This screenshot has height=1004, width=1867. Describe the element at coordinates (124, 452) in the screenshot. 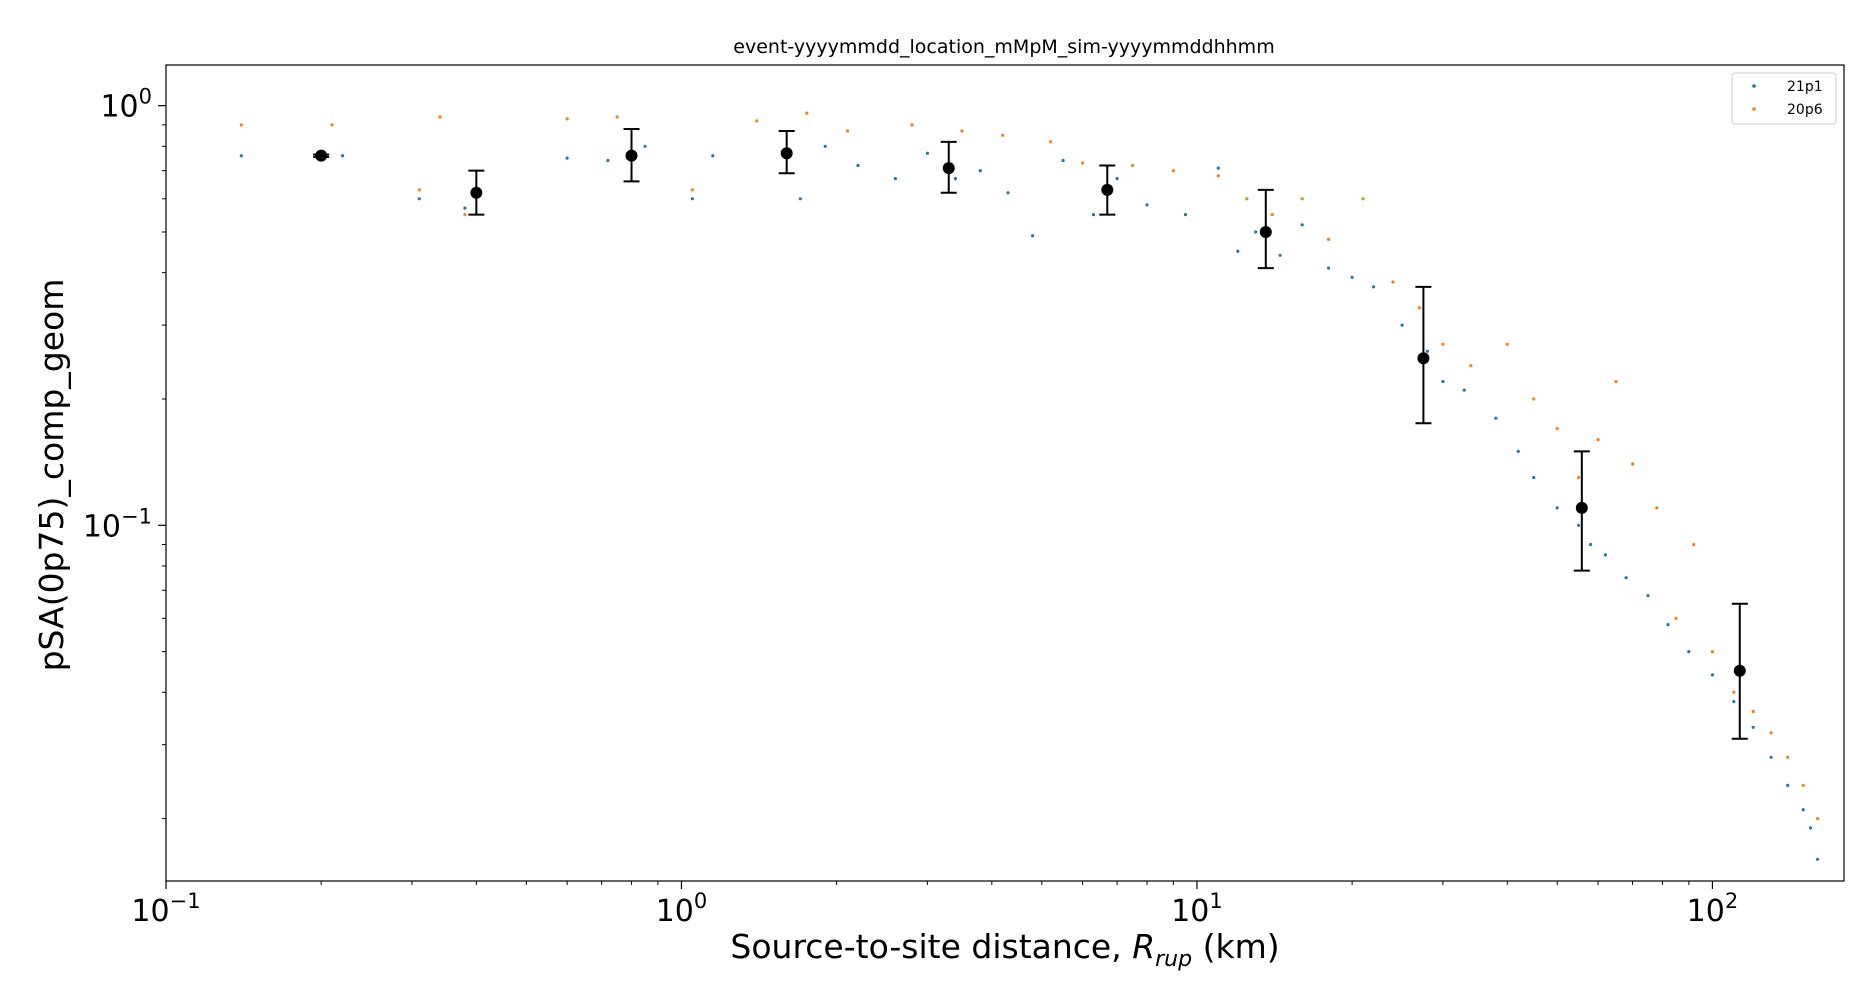

I see `y-axis-ticks: 10⁻¹ 10⁰` at that location.